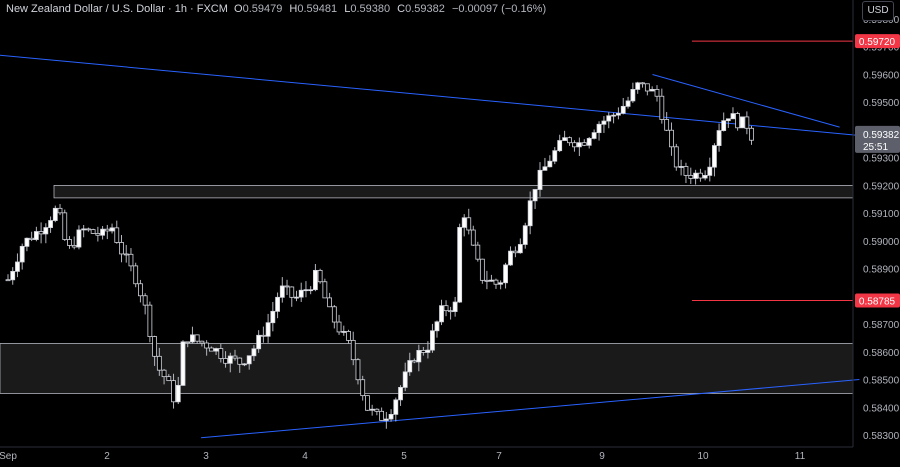  Describe the element at coordinates (881, 135) in the screenshot. I see `last-price-value: 0.59382` at that location.